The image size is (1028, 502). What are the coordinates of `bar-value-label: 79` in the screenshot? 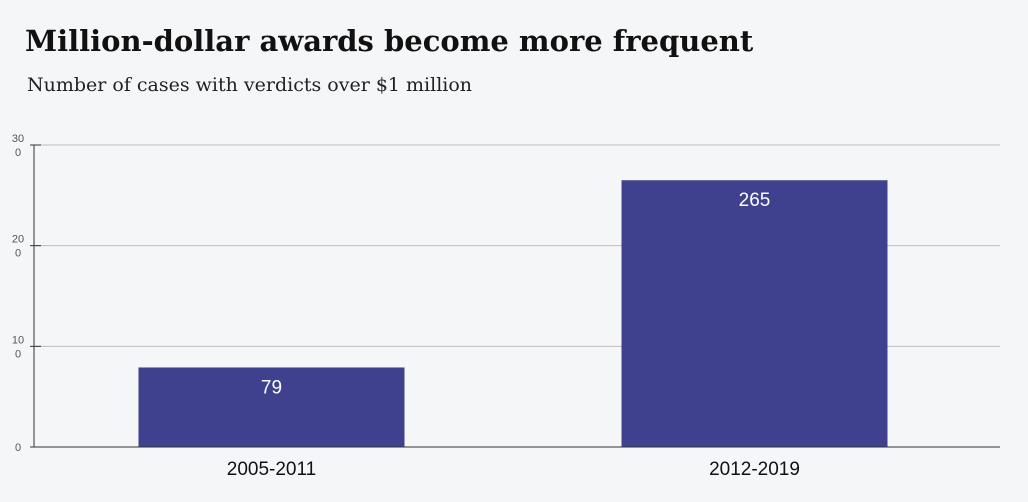 It's located at (271, 387).